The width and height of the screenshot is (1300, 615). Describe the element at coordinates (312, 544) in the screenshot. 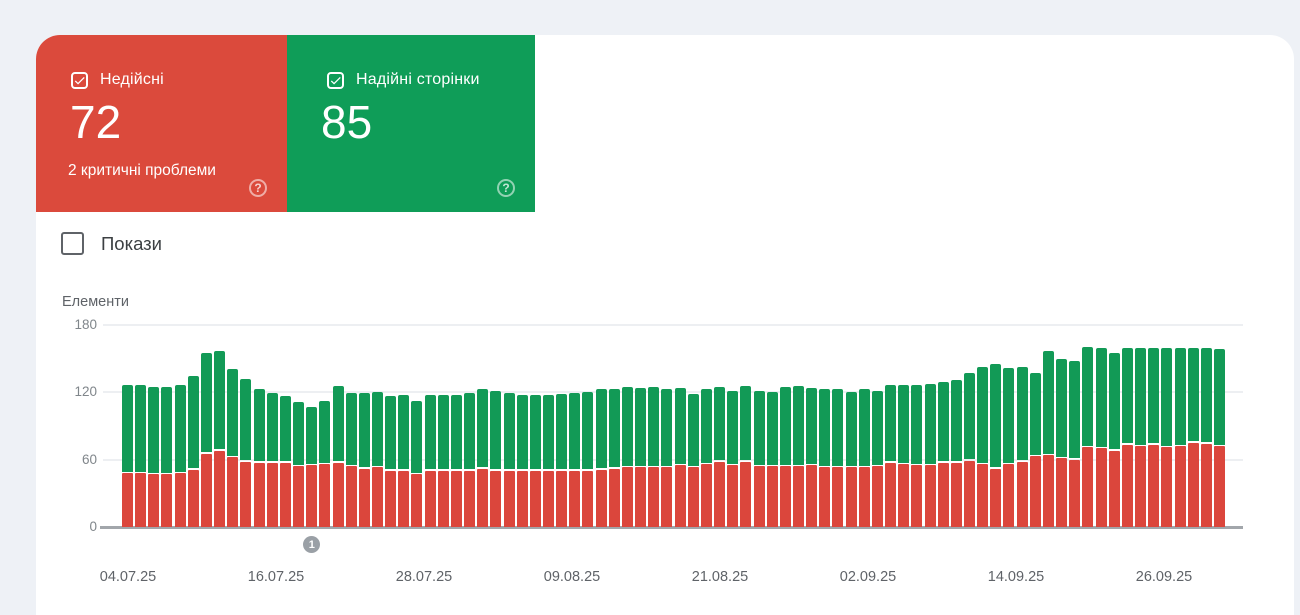

I see `annotation-marker: 1` at that location.